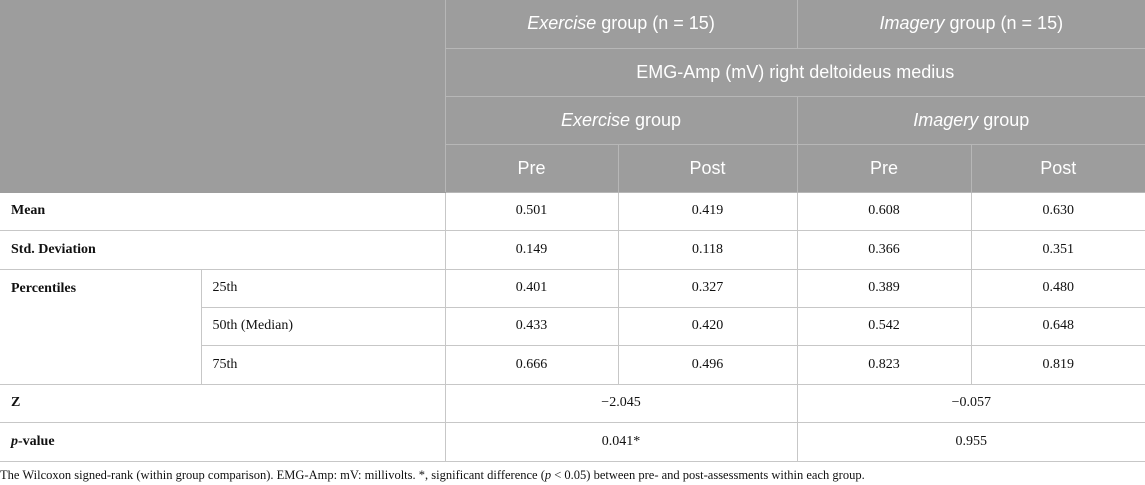 The width and height of the screenshot is (1145, 485). What do you see at coordinates (884, 250) in the screenshot?
I see `cell-imagery-pre: 0.366` at bounding box center [884, 250].